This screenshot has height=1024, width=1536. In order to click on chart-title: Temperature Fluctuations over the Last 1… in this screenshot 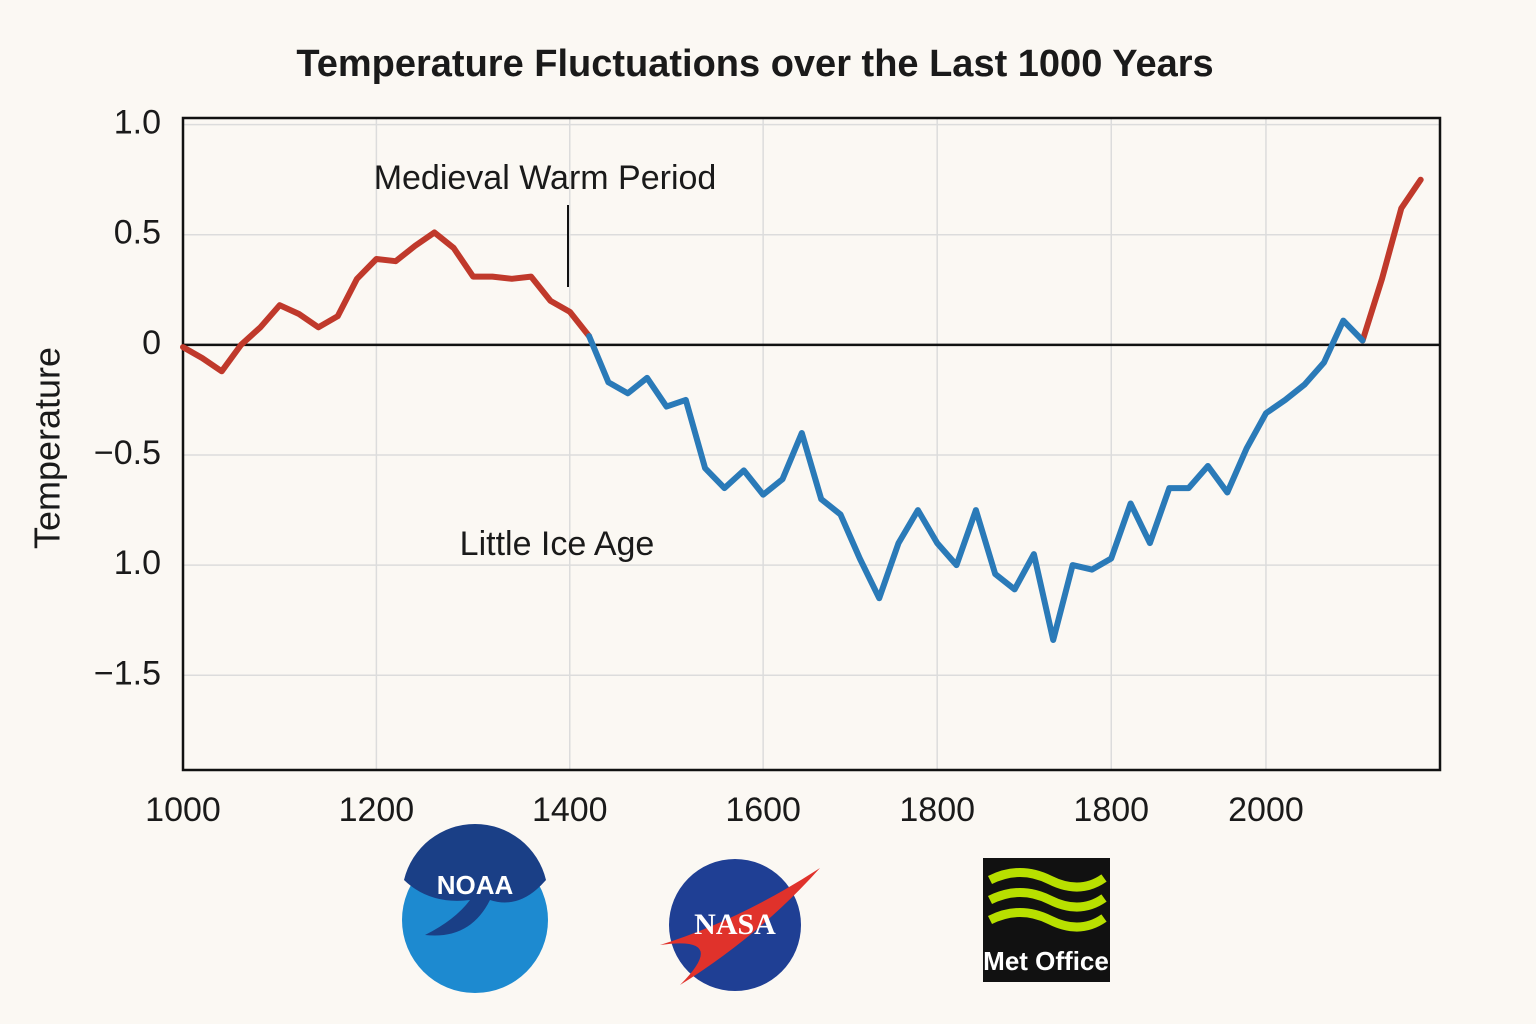, I will do `click(754, 64)`.